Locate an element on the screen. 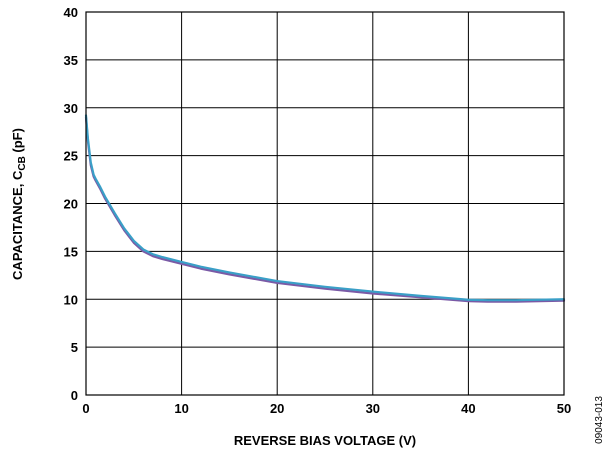 Image resolution: width=611 pixels, height=452 pixels. y-tick-label: 15 is located at coordinates (71, 251).